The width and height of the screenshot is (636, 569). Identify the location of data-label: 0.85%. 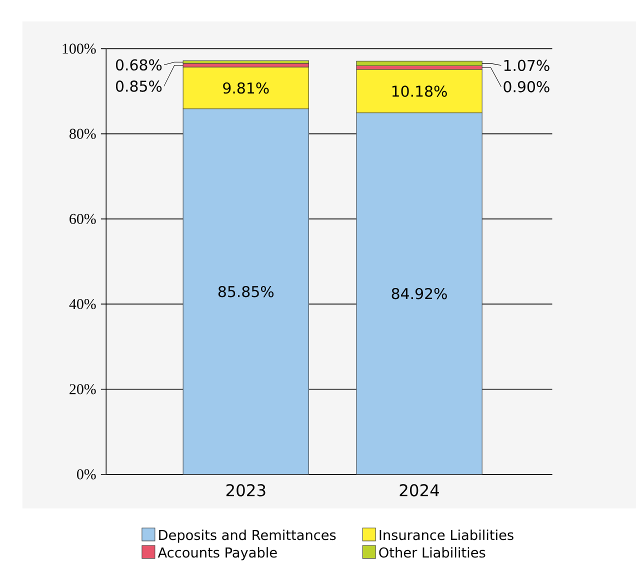
(139, 86).